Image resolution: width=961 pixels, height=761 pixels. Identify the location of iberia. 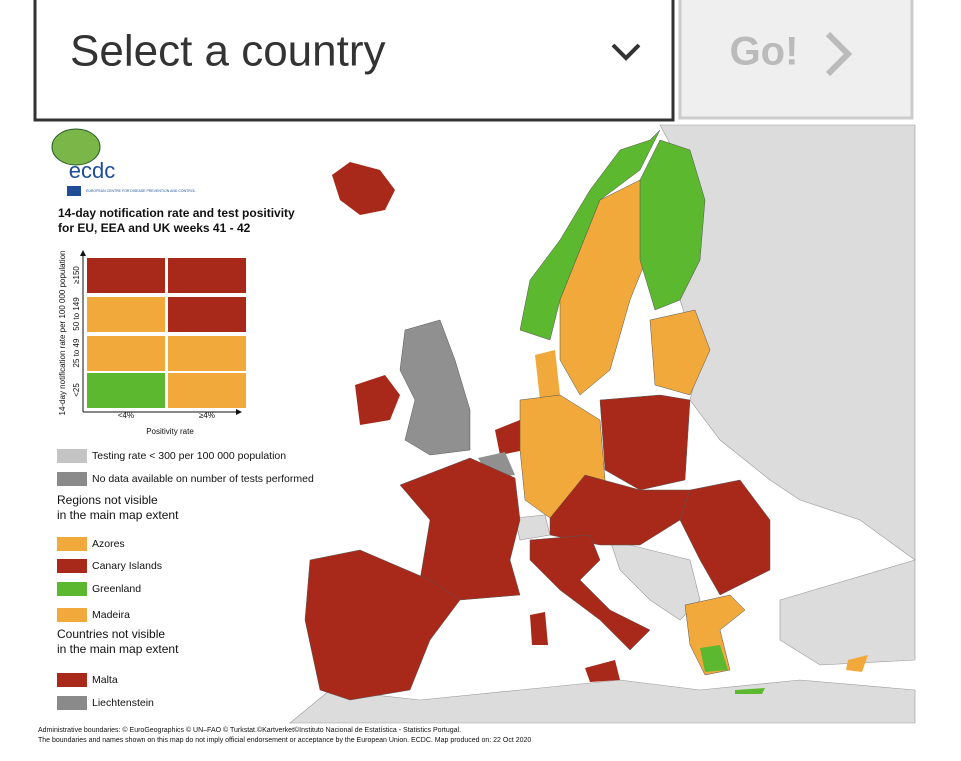
(382, 625).